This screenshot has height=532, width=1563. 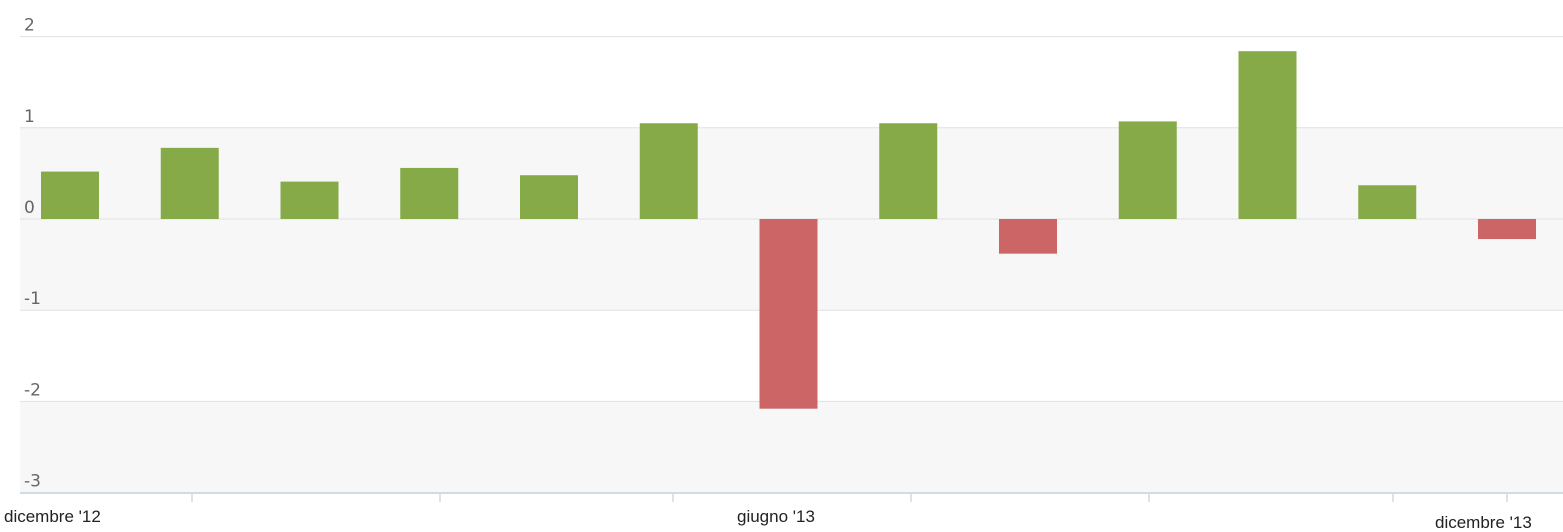 What do you see at coordinates (776, 516) in the screenshot?
I see `x-tick-label: giugno '13` at bounding box center [776, 516].